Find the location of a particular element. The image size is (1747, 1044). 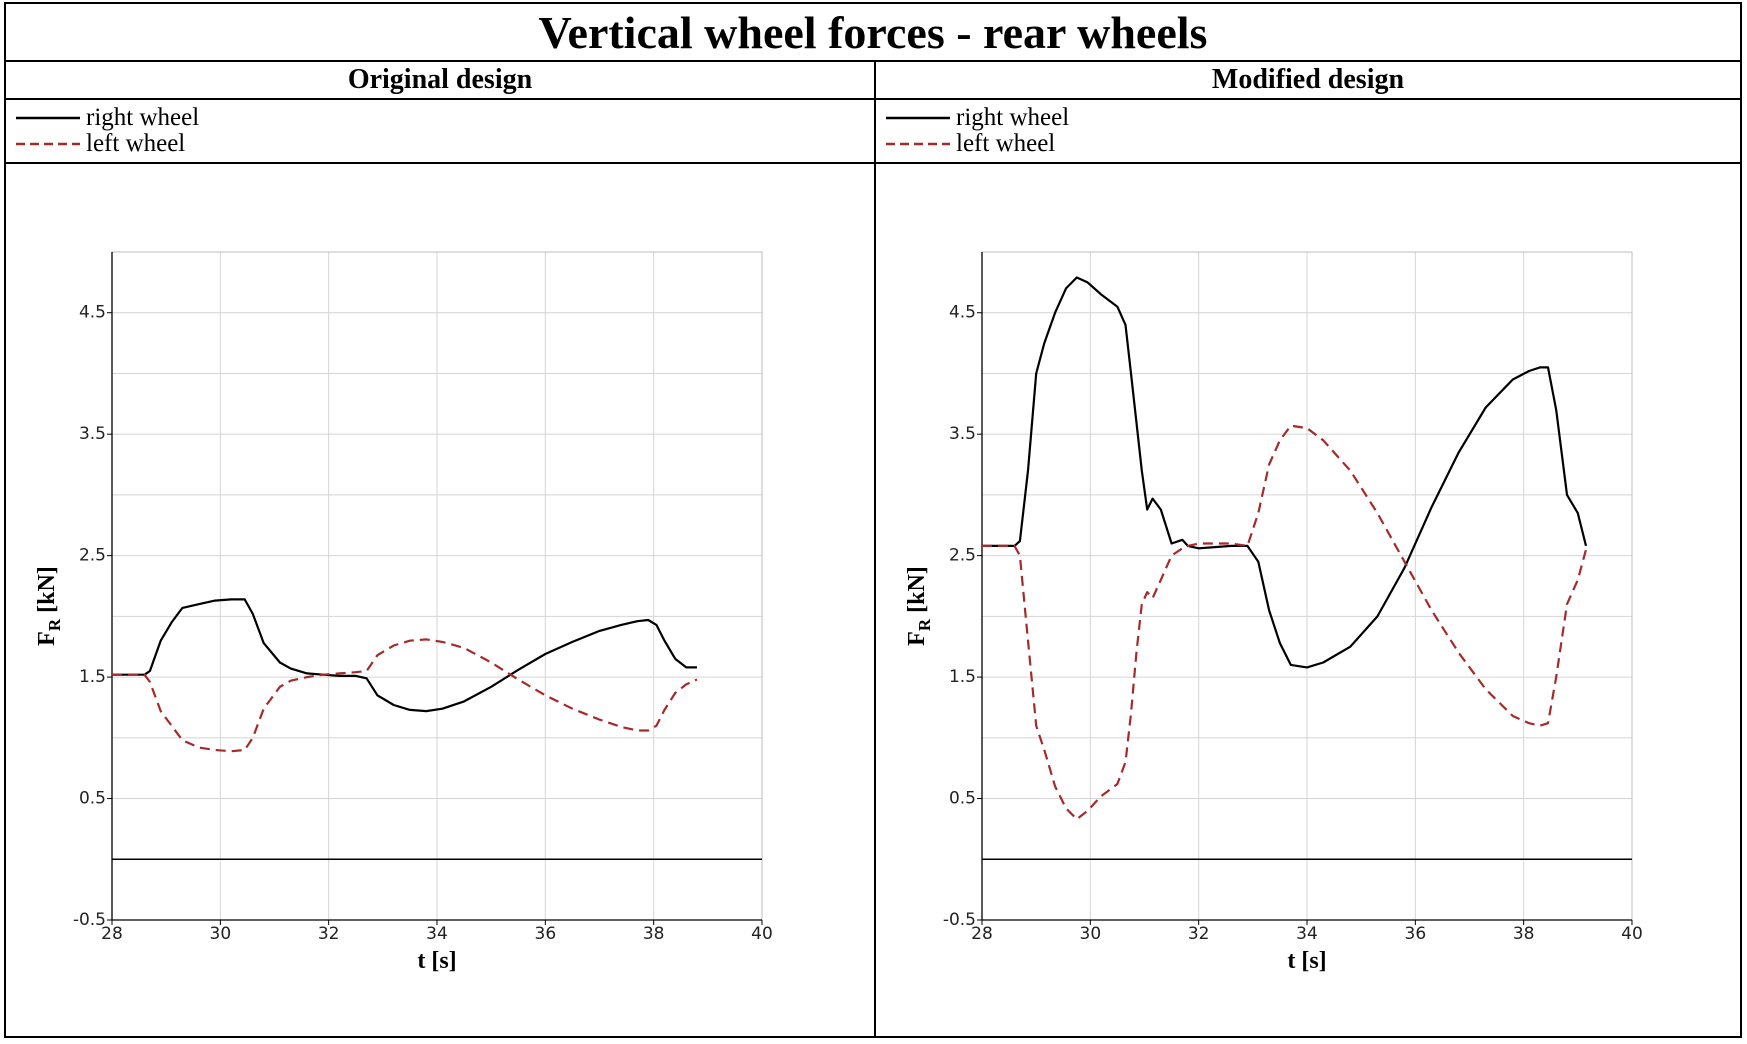

panel-title-modified: Modified design is located at coordinates (1308, 81).